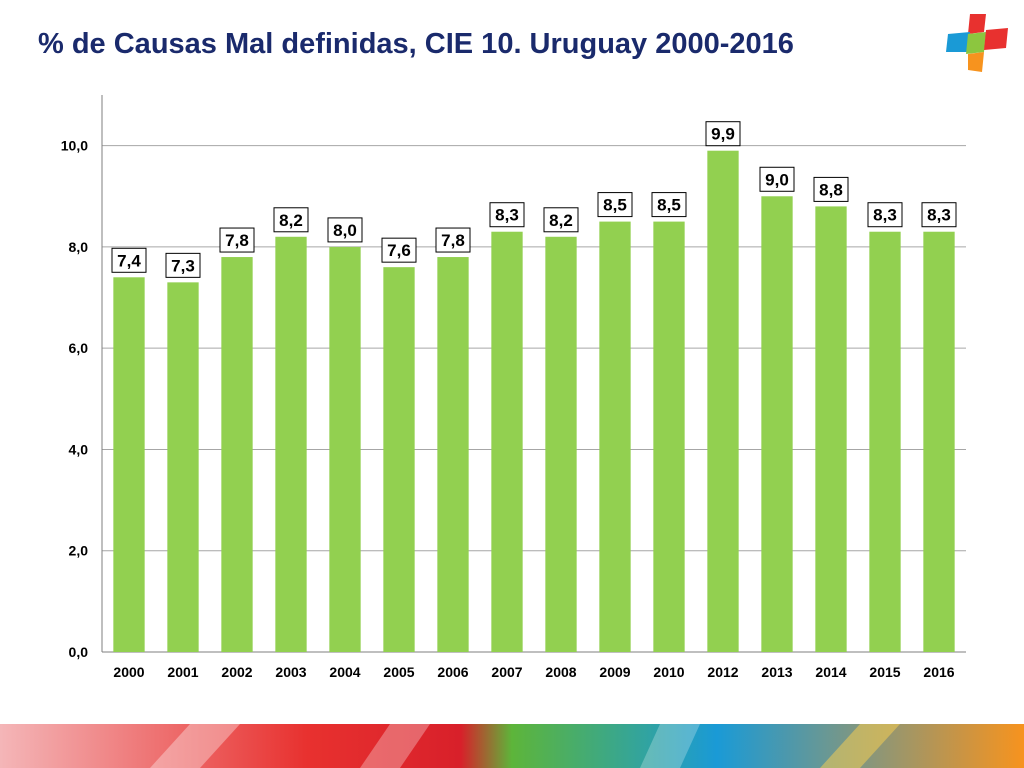  What do you see at coordinates (74, 146) in the screenshot?
I see `y-tick-label: 10,0` at bounding box center [74, 146].